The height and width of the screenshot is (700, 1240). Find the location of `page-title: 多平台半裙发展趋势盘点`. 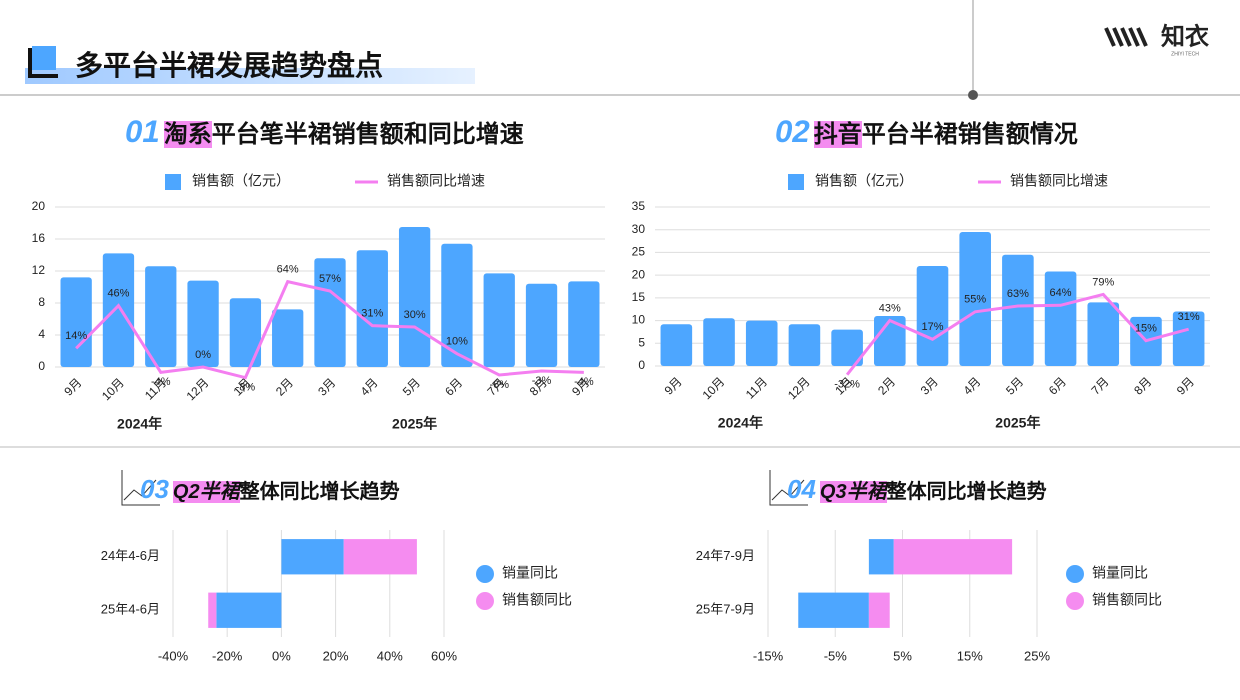

page-title: 多平台半裙发展趋势盘点 is located at coordinates (229, 65).